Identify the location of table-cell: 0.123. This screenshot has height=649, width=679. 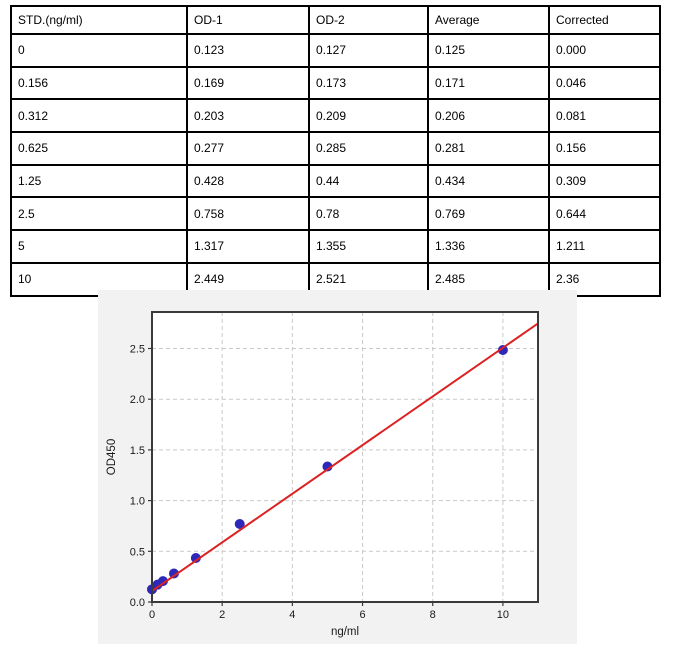
(248, 50).